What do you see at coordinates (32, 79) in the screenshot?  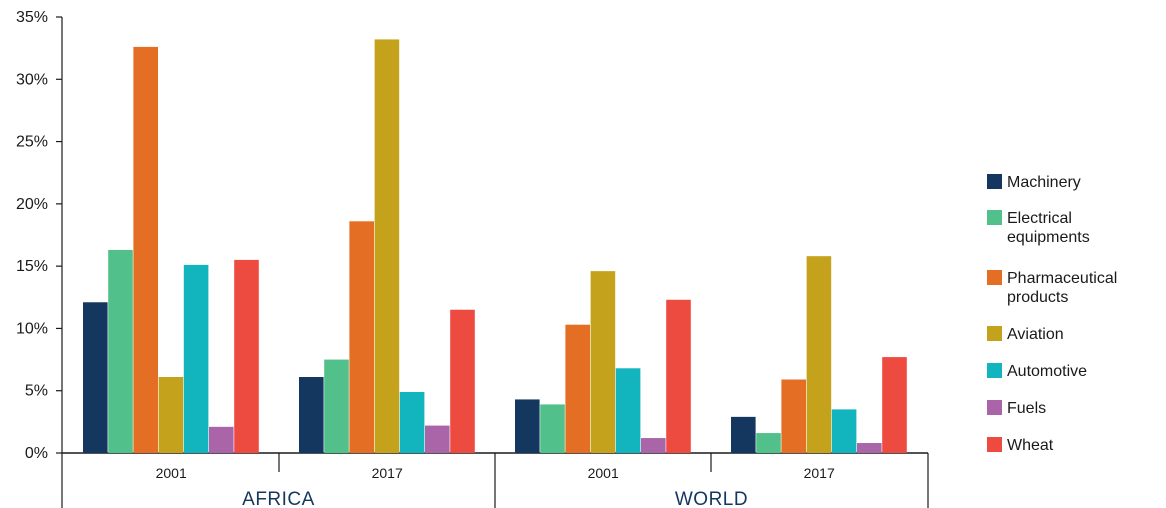 I see `y-tick-label: 30%` at bounding box center [32, 79].